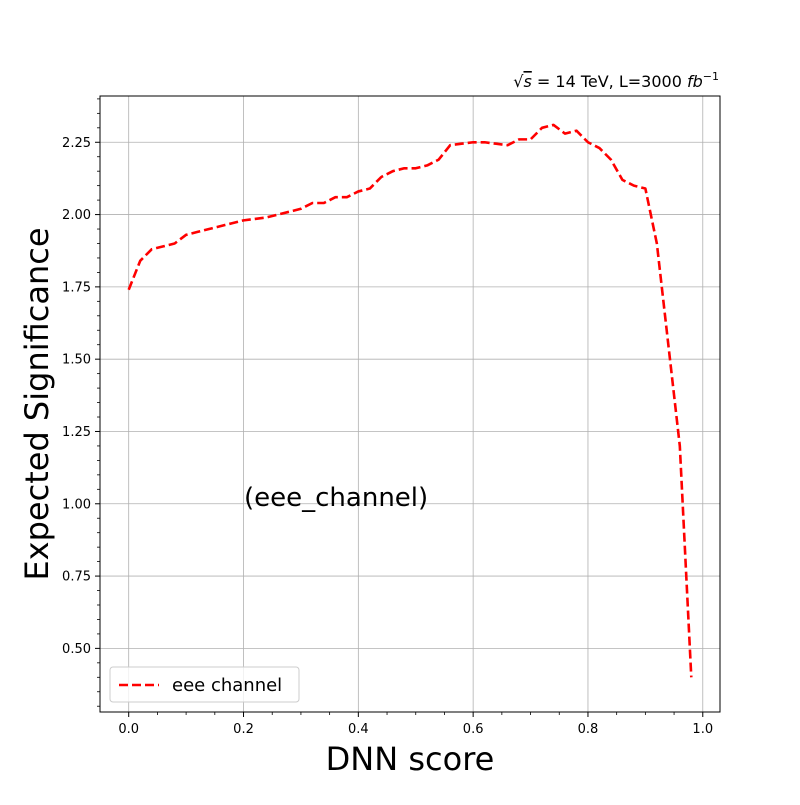 This screenshot has width=800, height=805. I want to click on y-tick-label: 1.50, so click(76, 360).